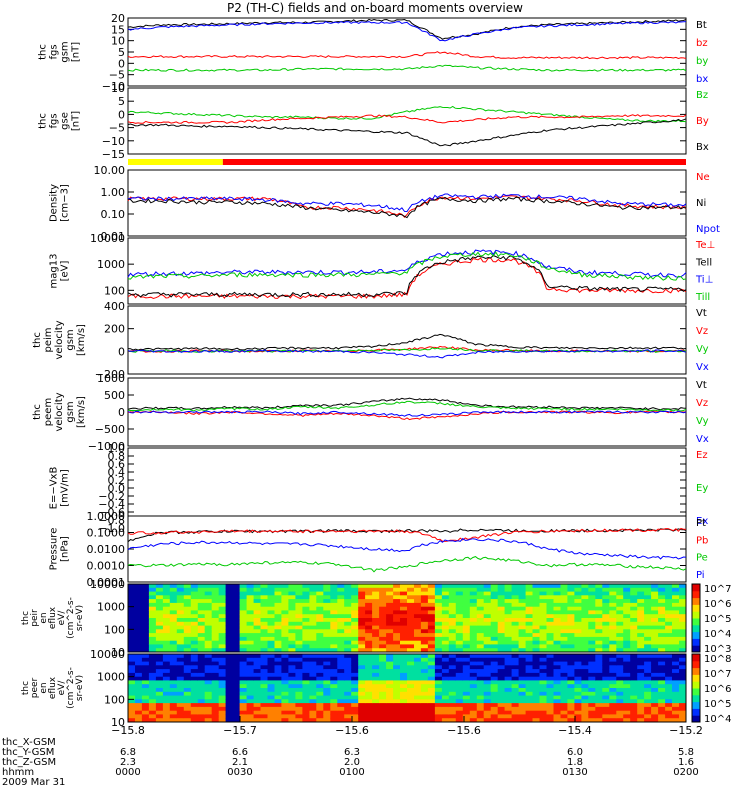 The width and height of the screenshot is (750, 800). What do you see at coordinates (106, 446) in the screenshot?
I see `y-tick-label: −1000` at bounding box center [106, 446].